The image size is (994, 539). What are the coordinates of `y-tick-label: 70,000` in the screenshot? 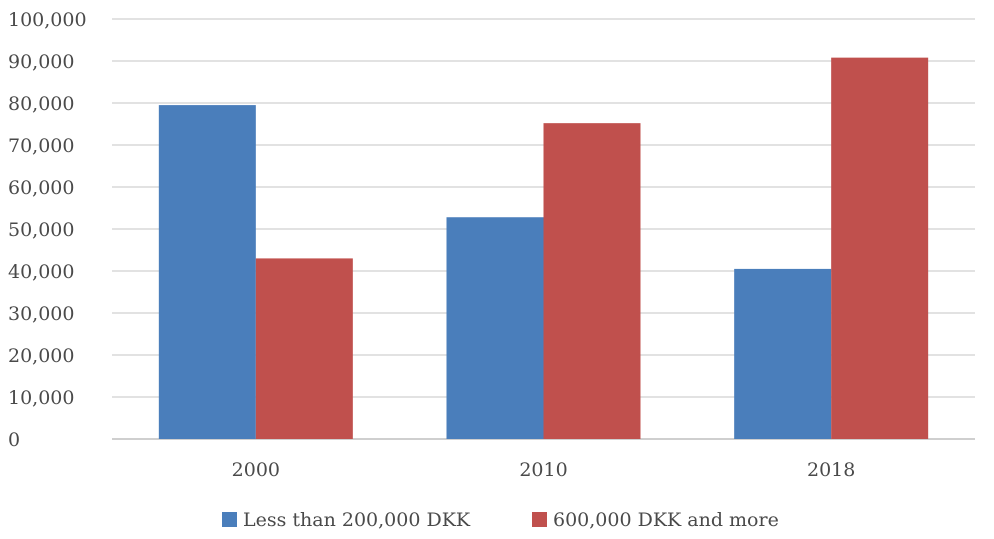 It's located at (41, 146).